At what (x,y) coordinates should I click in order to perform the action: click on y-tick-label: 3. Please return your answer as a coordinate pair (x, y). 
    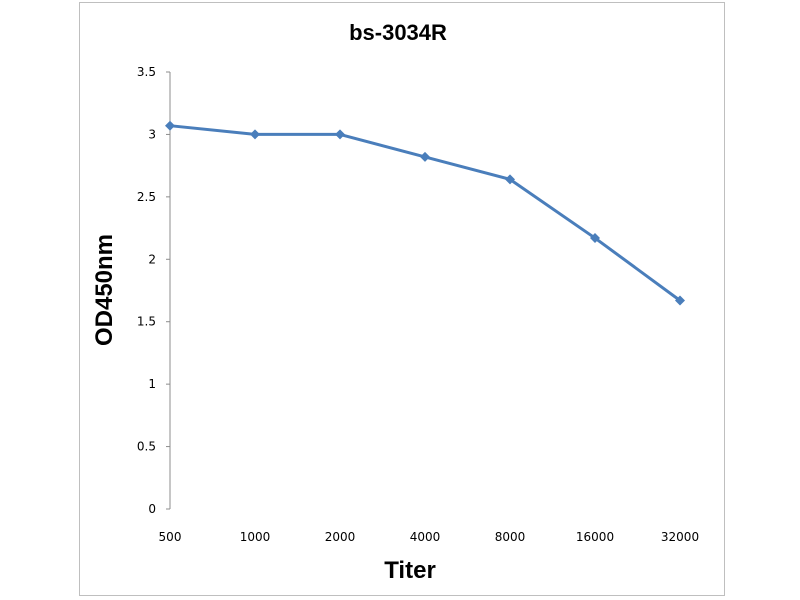
    Looking at the image, I should click on (152, 134).